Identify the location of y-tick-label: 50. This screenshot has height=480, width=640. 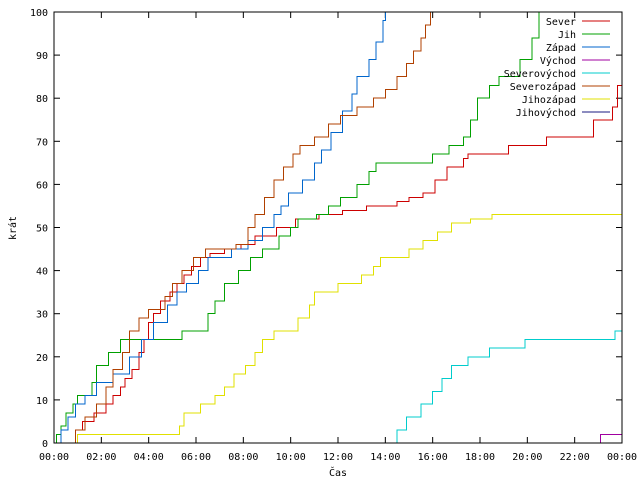
(42, 229).